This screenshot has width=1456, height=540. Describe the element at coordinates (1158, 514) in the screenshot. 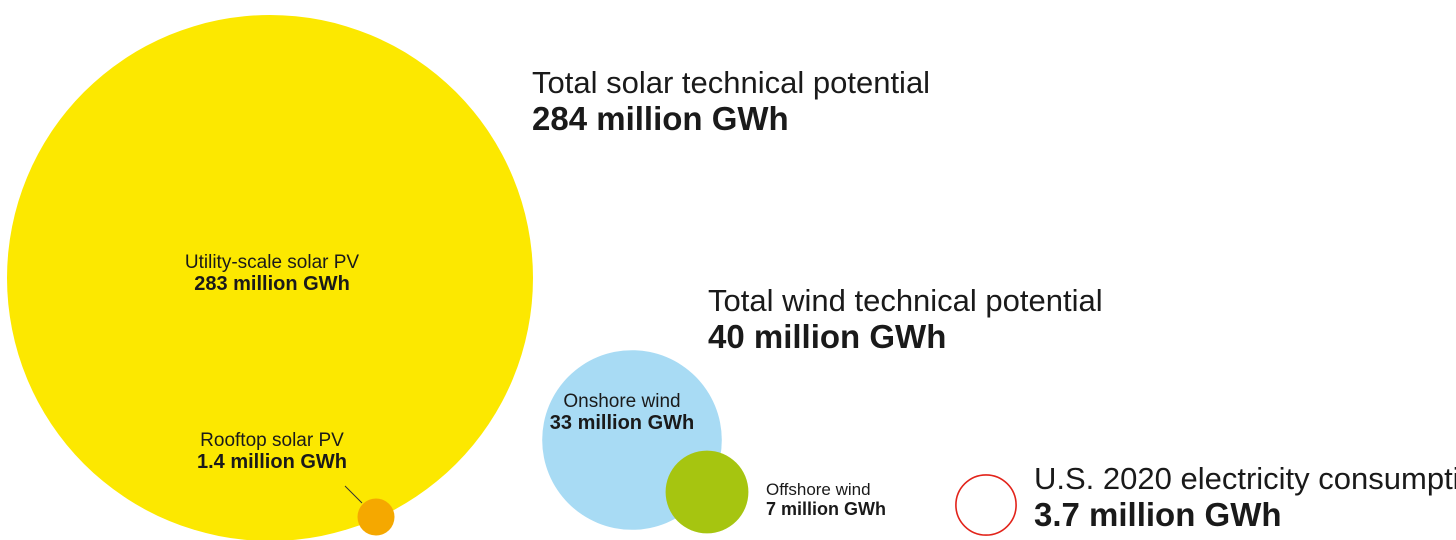

I see `us-consumption-value: 3.7 million GWh` at that location.